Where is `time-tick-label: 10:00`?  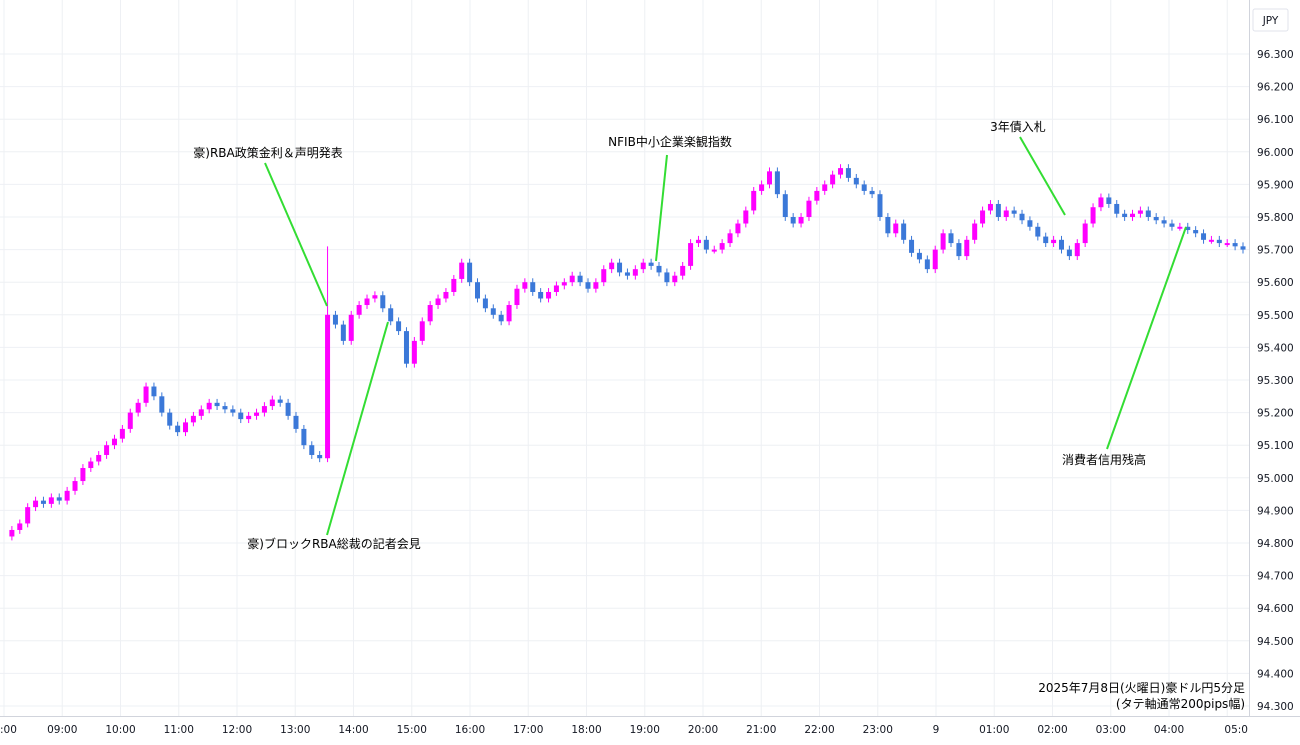
time-tick-label: 10:00 is located at coordinates (120, 730).